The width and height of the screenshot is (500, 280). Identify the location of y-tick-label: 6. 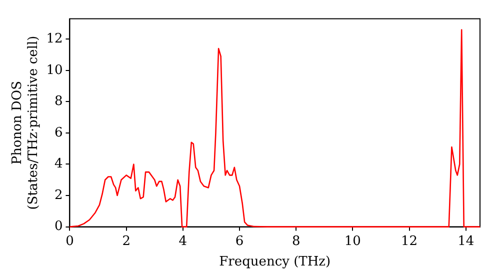
(58, 132).